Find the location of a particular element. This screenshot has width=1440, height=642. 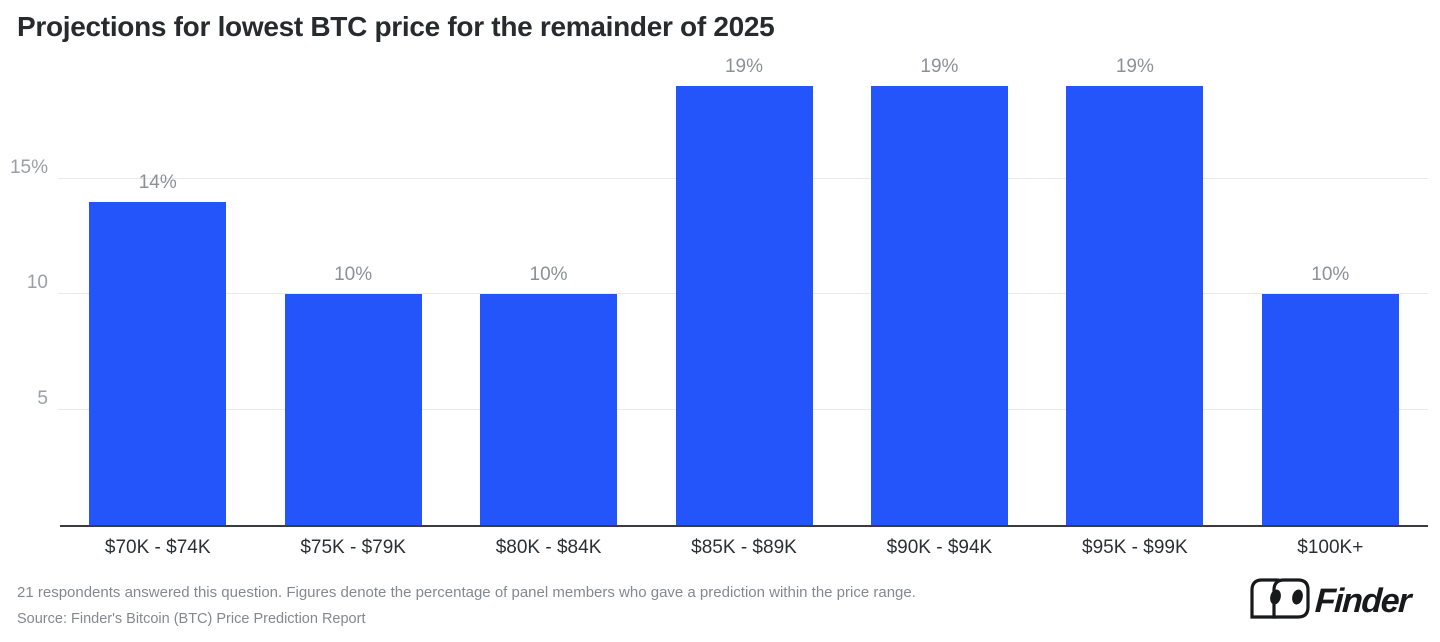

x-axis-category-label: $75K - $79K is located at coordinates (353, 547).